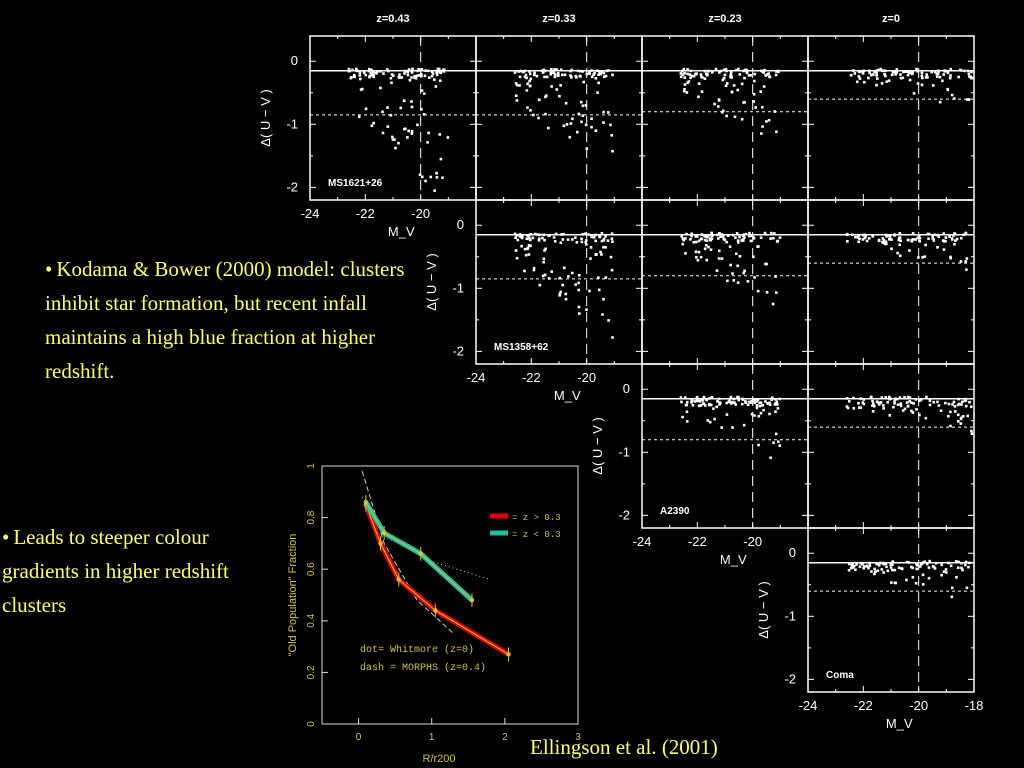 This screenshot has height=768, width=1024. Describe the element at coordinates (840, 675) in the screenshot. I see `cluster-label: Coma` at that location.